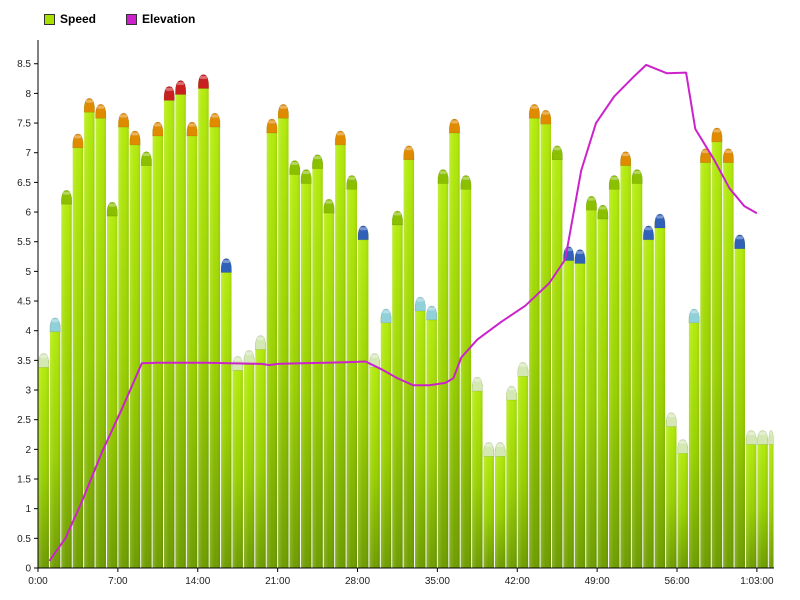 This screenshot has width=800, height=600. What do you see at coordinates (24, 480) in the screenshot?
I see `y-tick-label: 1.5` at bounding box center [24, 480].